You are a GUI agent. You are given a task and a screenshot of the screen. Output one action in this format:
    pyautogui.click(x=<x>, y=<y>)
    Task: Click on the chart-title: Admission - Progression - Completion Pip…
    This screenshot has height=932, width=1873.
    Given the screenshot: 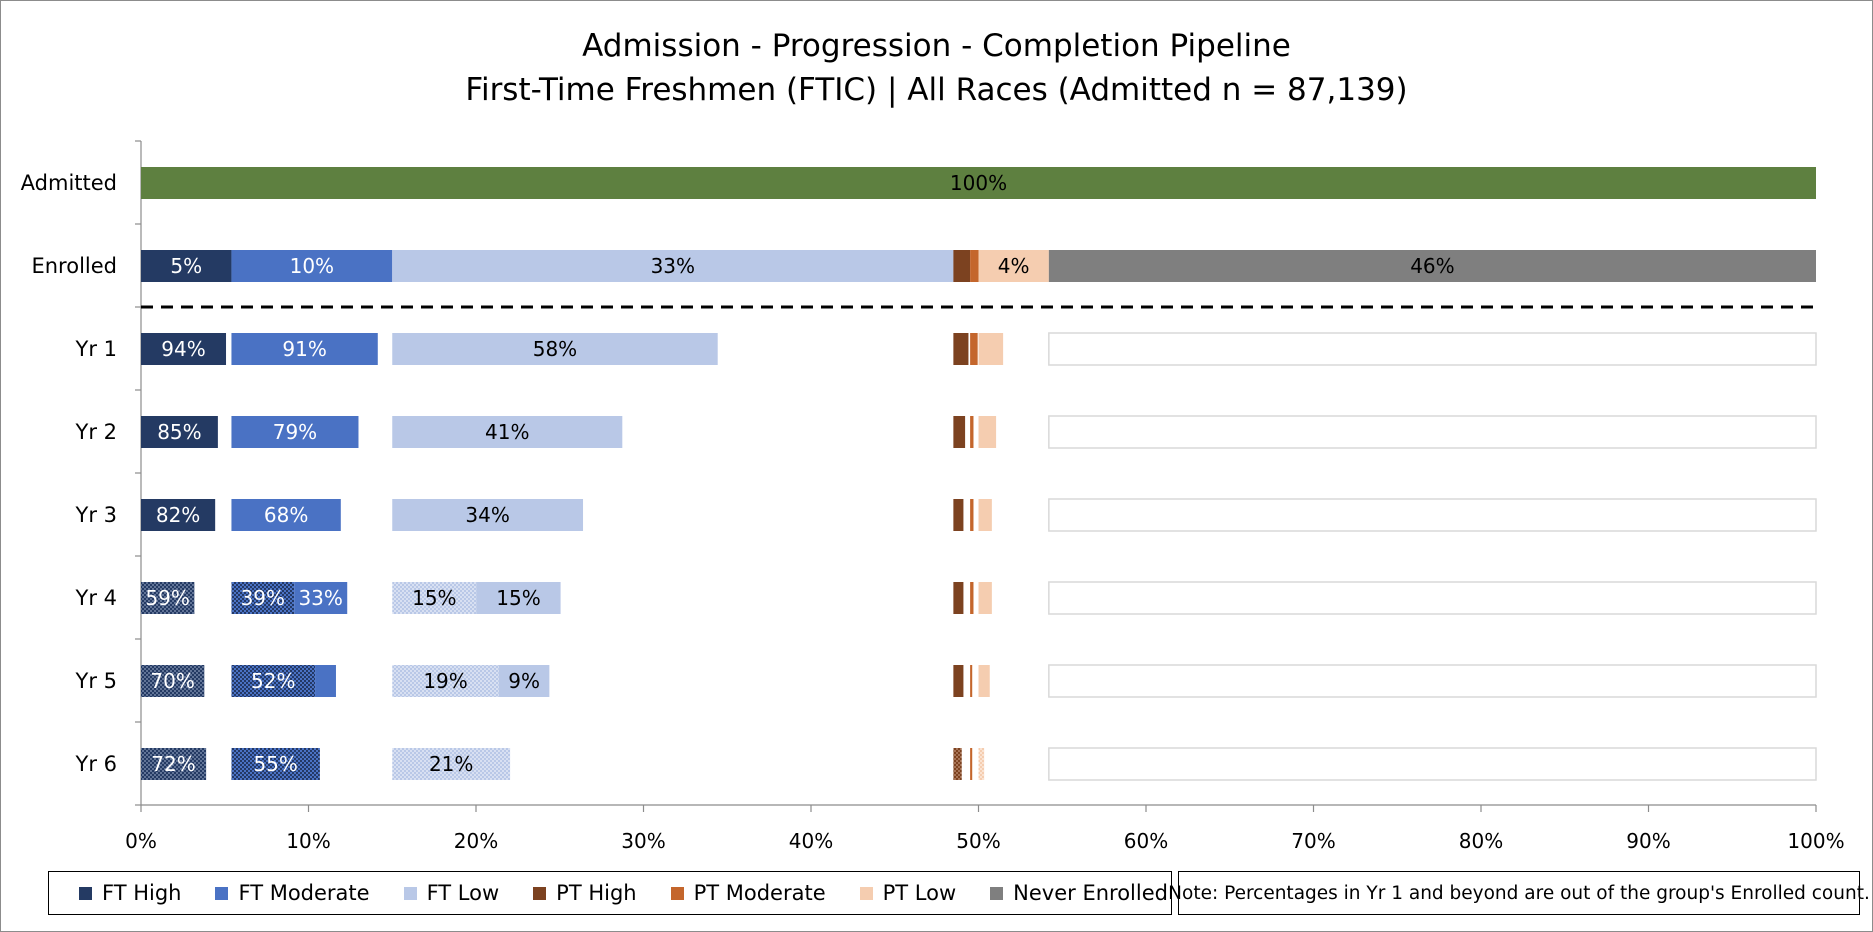 What is the action you would take?
    pyautogui.click(x=936, y=46)
    